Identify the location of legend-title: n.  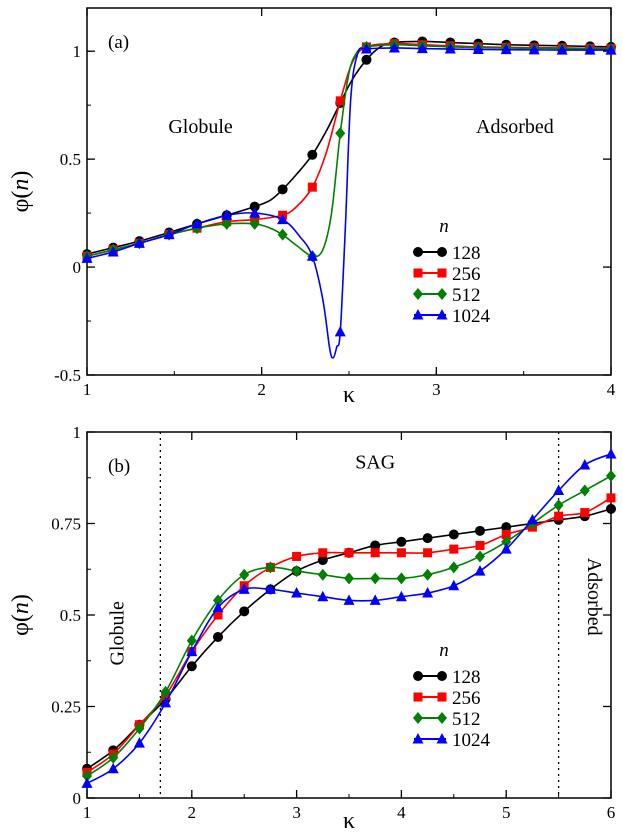
(444, 650).